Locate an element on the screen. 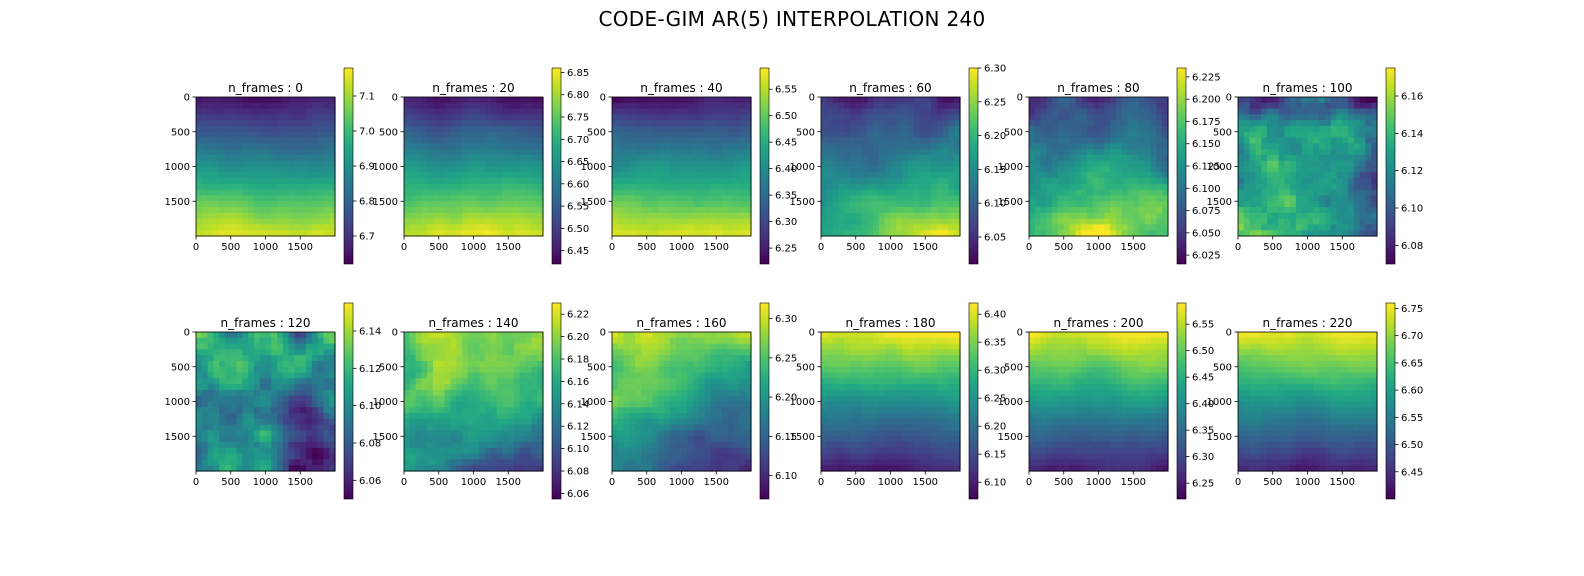 This screenshot has height=576, width=1584. colorbar-tick-label: 6.7 is located at coordinates (367, 237).